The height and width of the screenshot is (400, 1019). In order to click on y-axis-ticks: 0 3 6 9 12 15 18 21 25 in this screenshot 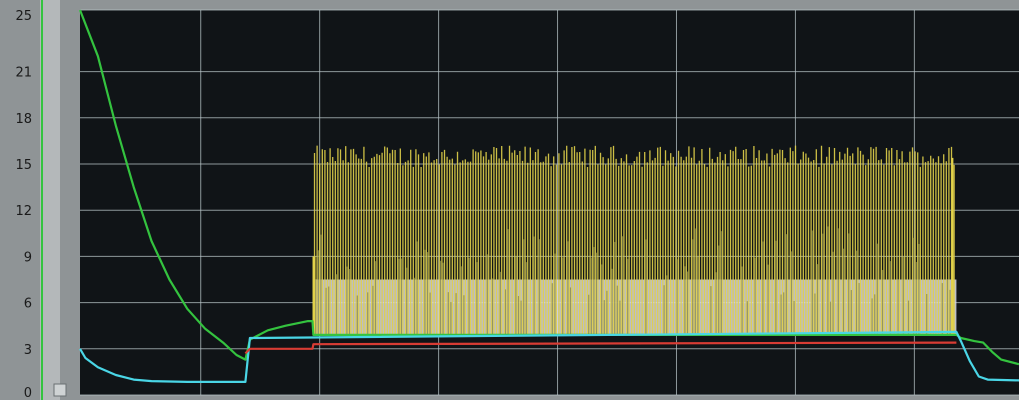, I will do `click(23, 204)`.